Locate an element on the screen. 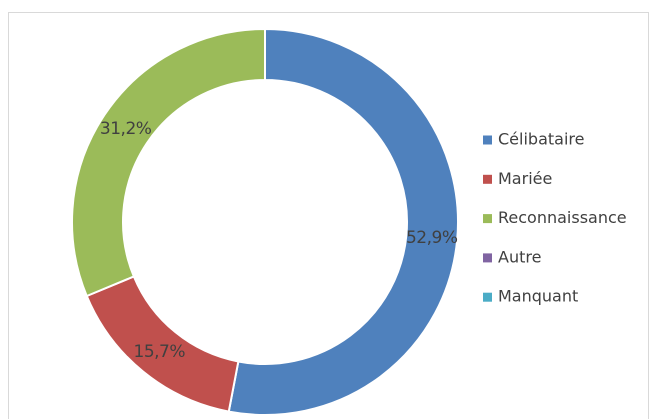 The height and width of the screenshot is (419, 653). value-label: 31,2% is located at coordinates (126, 129).